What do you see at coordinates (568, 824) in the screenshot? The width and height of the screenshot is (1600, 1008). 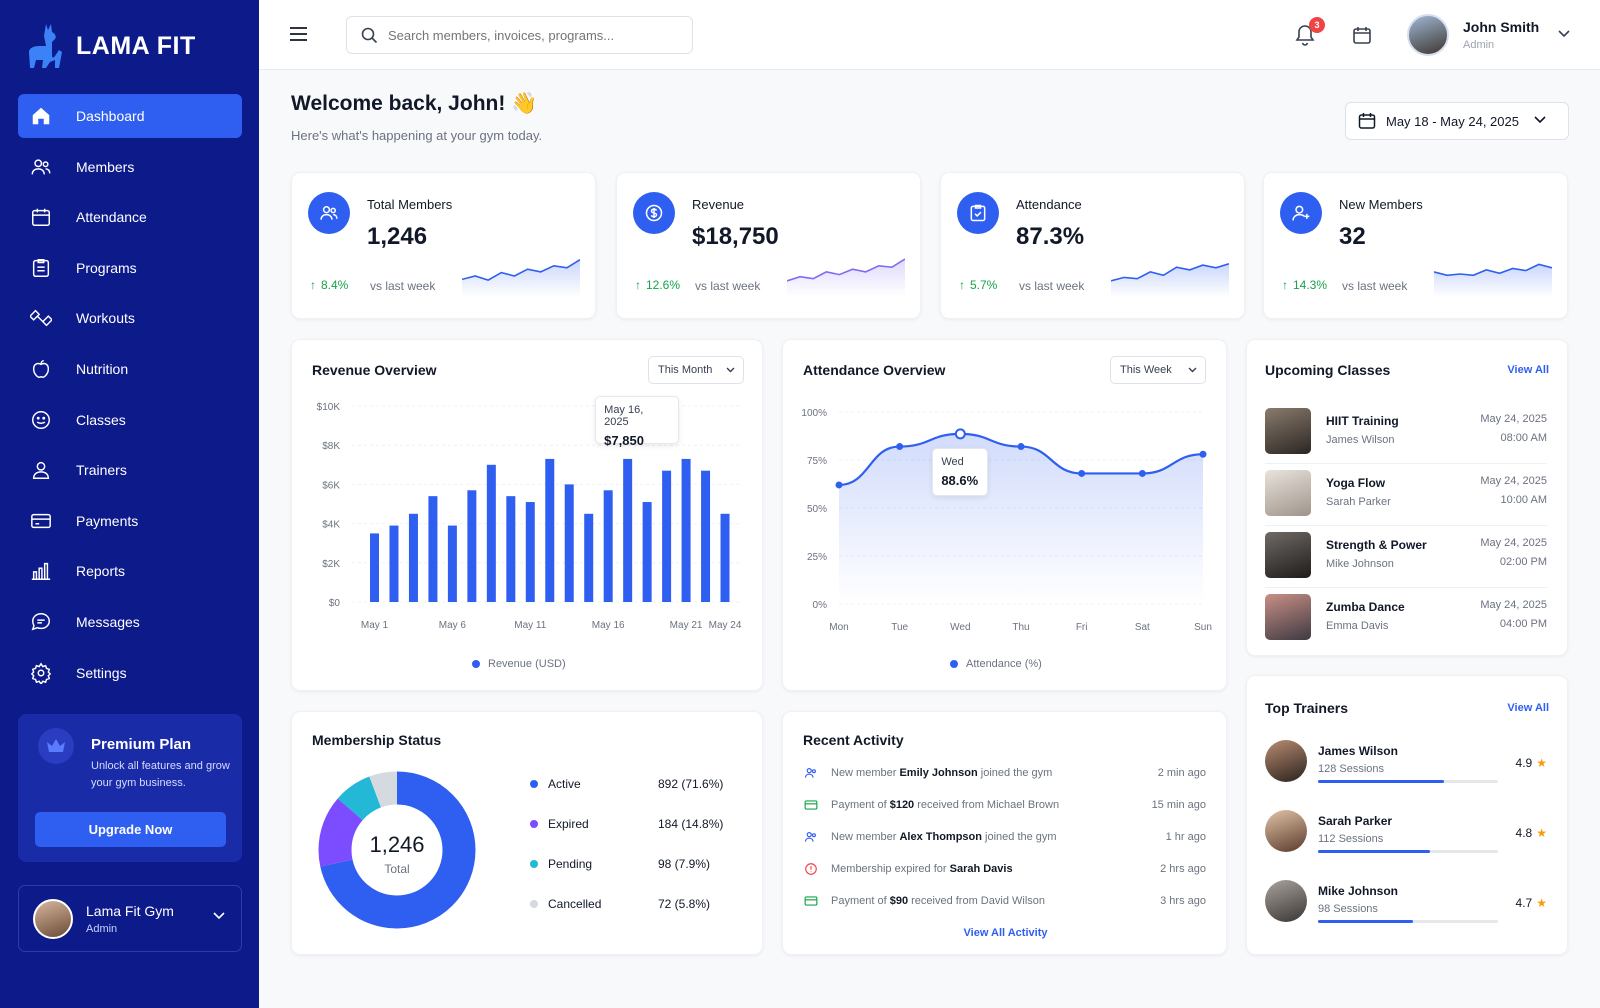 I see `legend-label: Expired` at bounding box center [568, 824].